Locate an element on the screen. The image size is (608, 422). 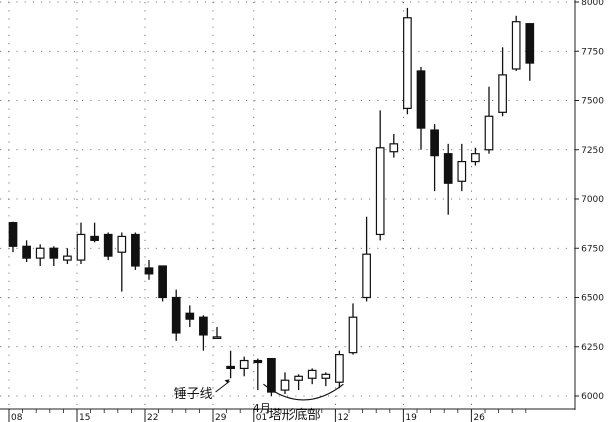
hammer-arrow-head is located at coordinates (227, 381).